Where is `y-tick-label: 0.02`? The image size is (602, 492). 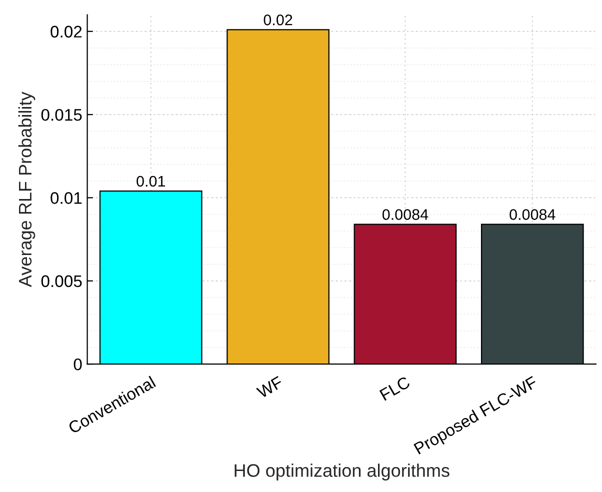 y-tick-label: 0.02 is located at coordinates (66, 32).